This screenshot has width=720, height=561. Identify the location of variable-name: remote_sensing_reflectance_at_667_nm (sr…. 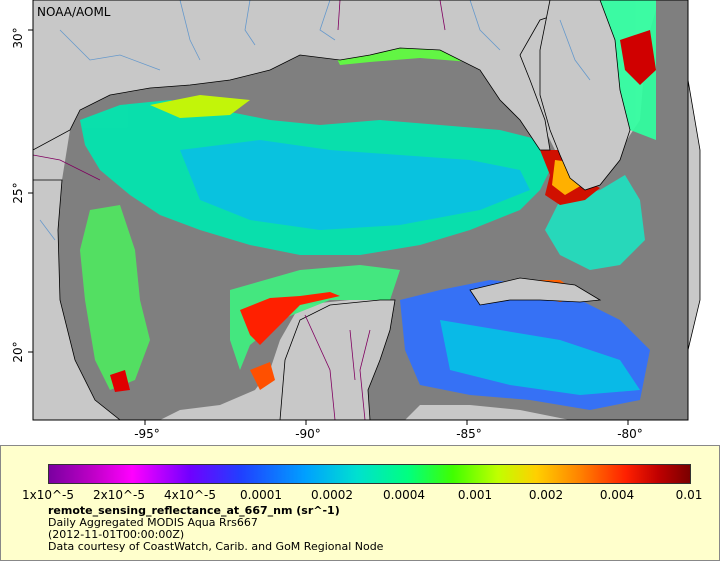
(194, 510).